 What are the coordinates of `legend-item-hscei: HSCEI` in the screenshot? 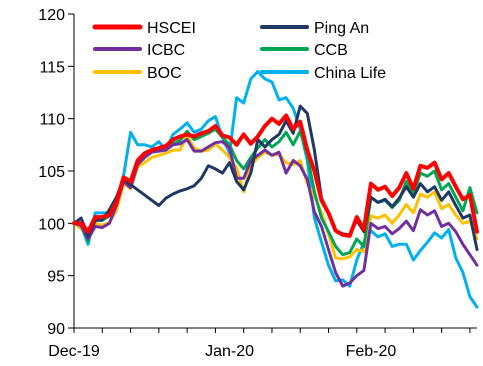 It's located at (144, 28).